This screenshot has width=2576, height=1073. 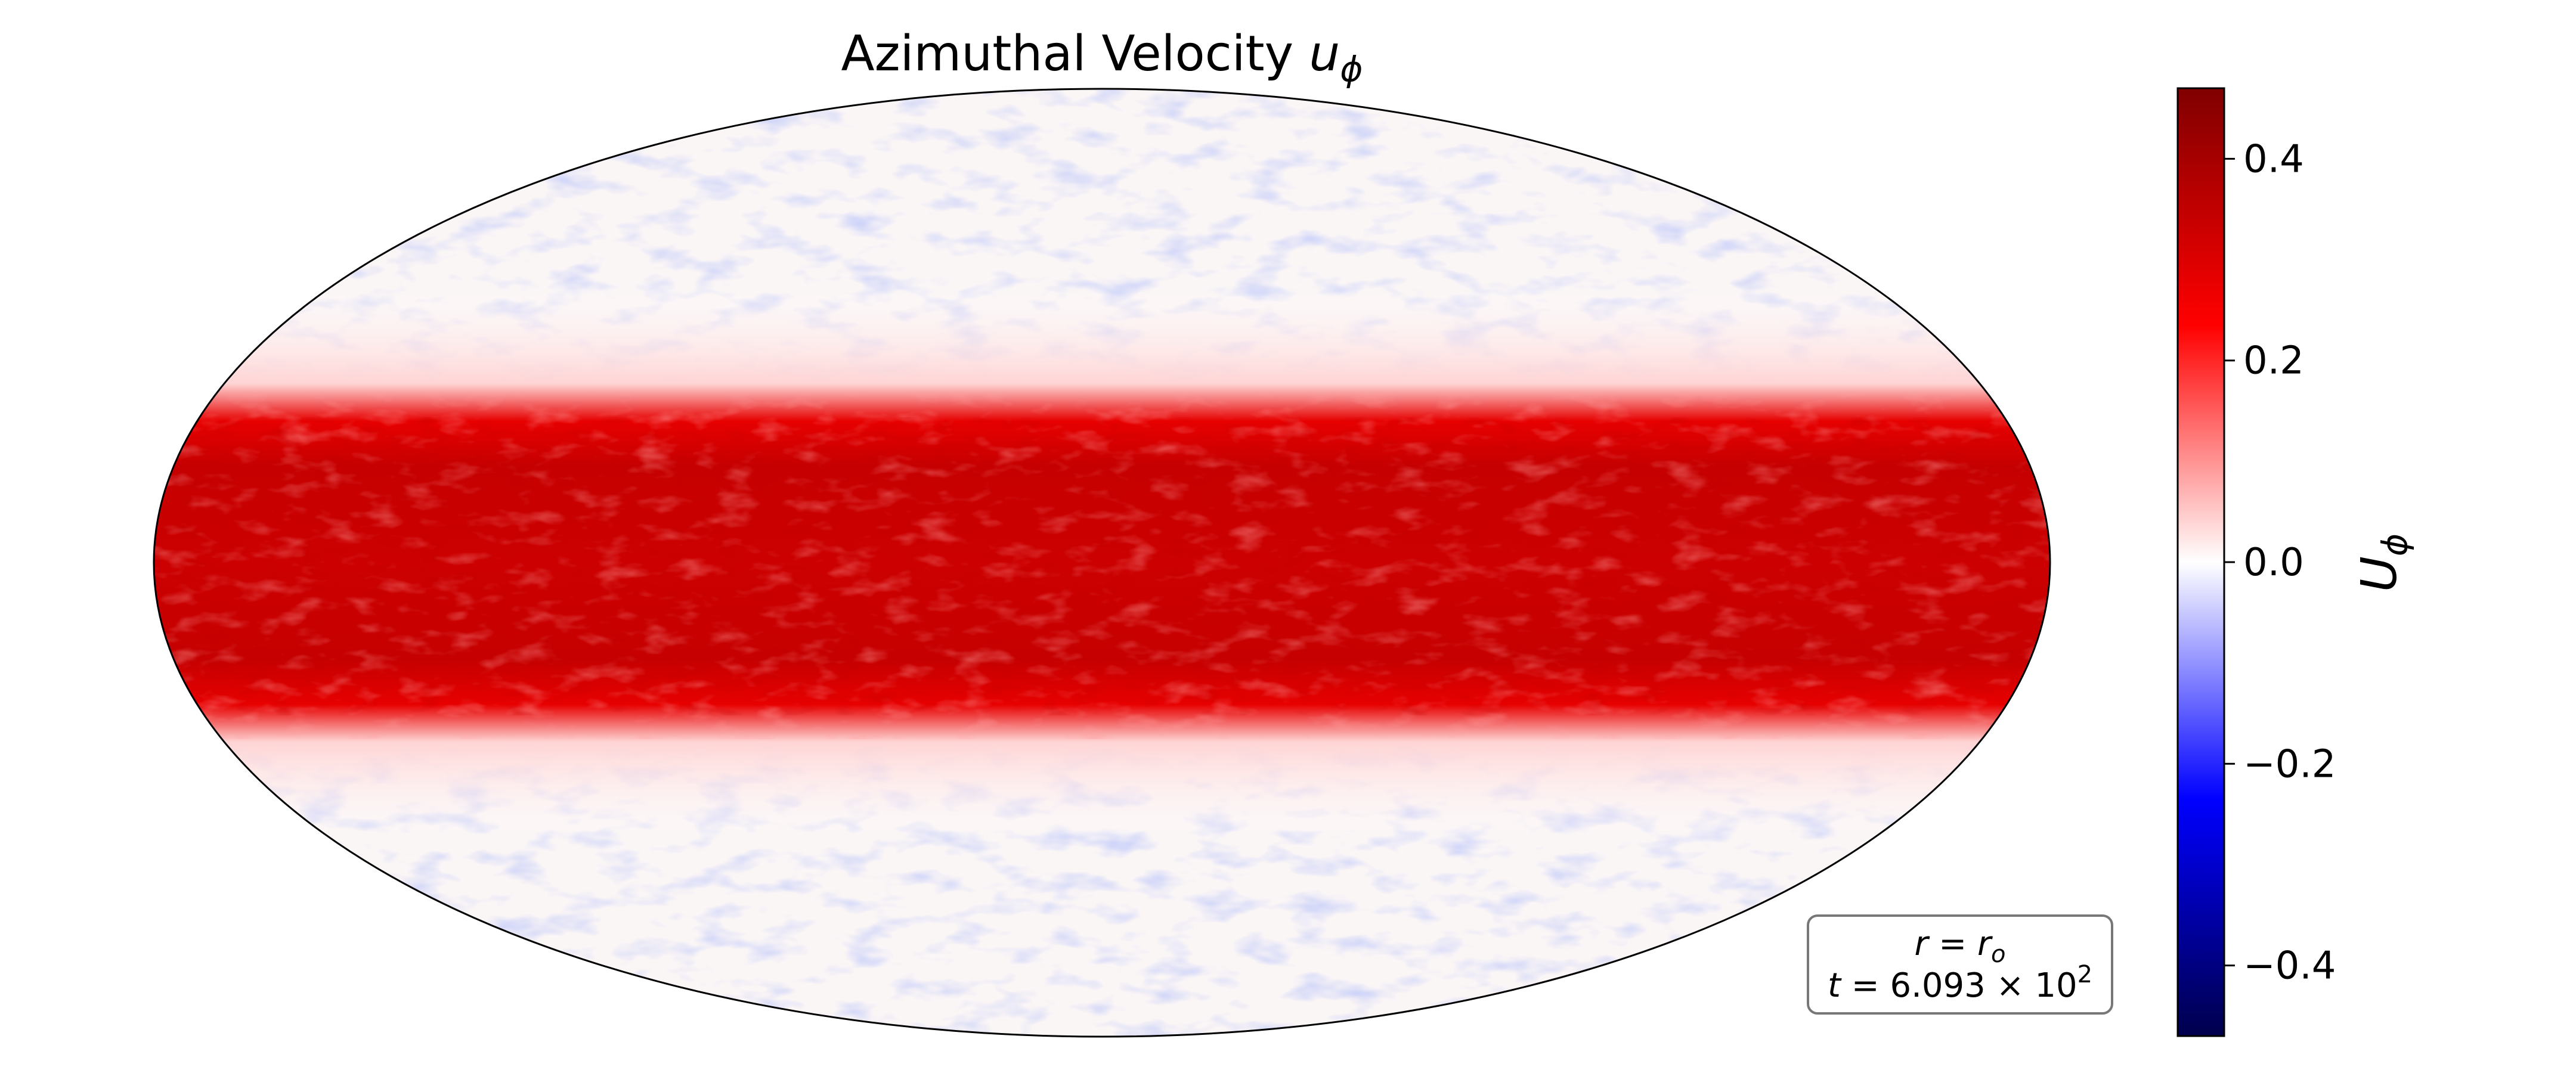 I want to click on colorbar-label-symbol: U, so click(x=2380, y=574).